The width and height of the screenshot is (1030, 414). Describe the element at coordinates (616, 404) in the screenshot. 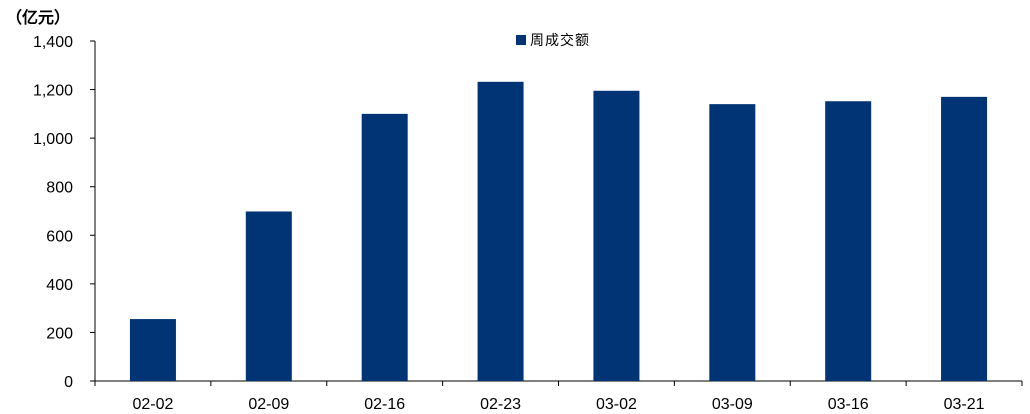

I see `x-tick-label: 03-02` at that location.